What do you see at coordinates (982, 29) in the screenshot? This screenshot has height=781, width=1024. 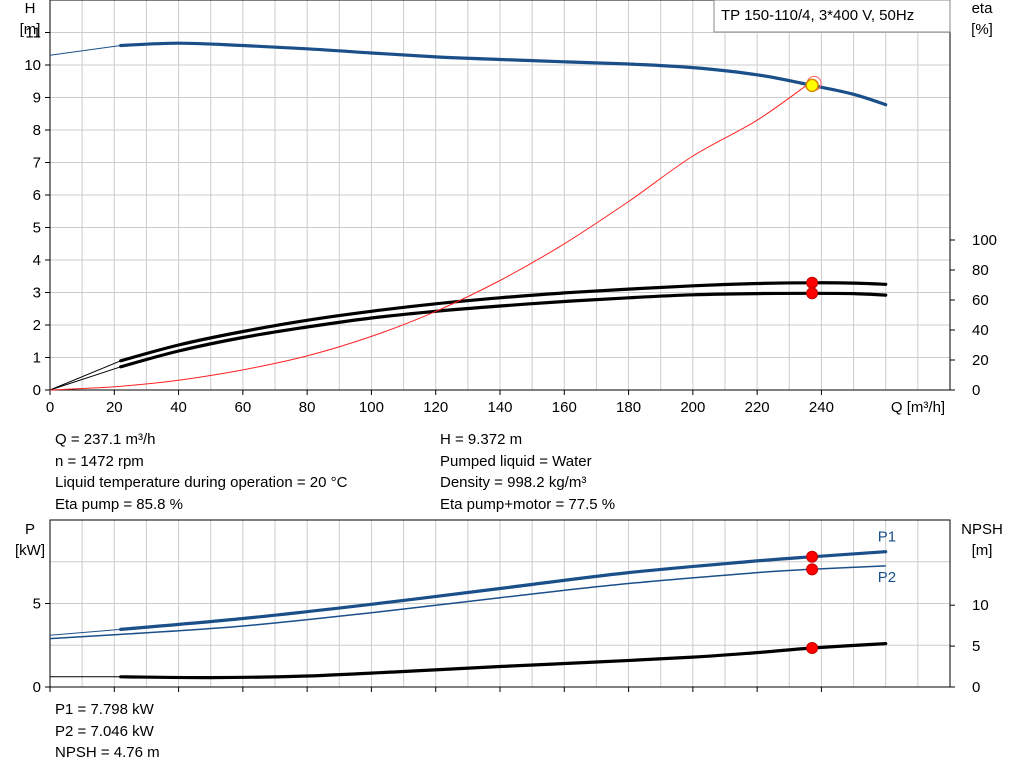 I see `panel1-y-right-axis-label-unit: [%]` at bounding box center [982, 29].